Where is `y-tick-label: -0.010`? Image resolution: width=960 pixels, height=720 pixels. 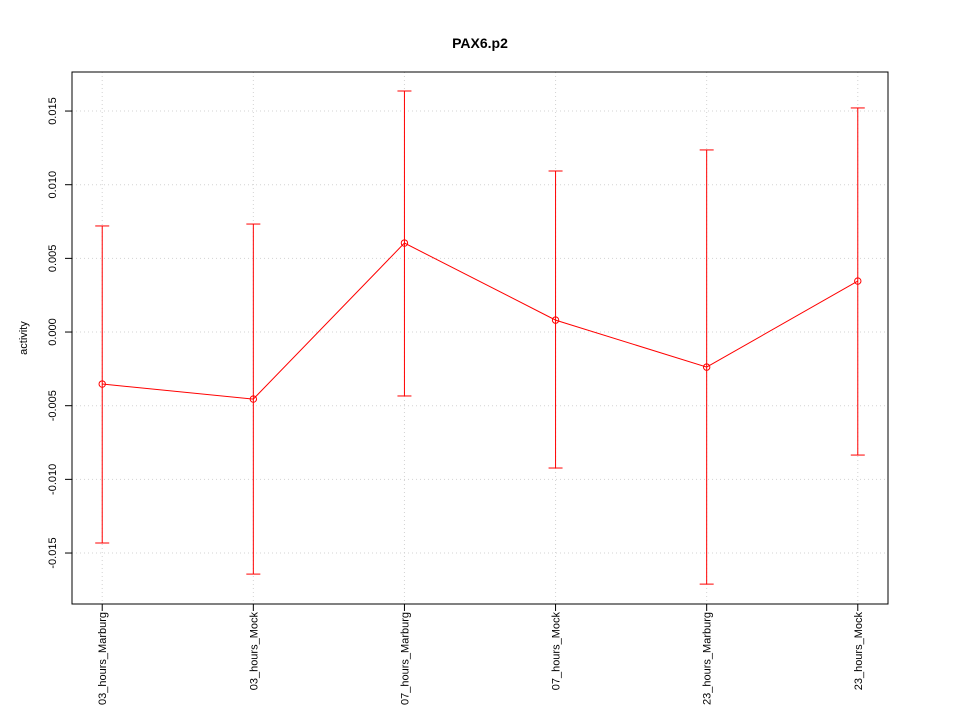
y-tick-label: -0.010 is located at coordinates (53, 479).